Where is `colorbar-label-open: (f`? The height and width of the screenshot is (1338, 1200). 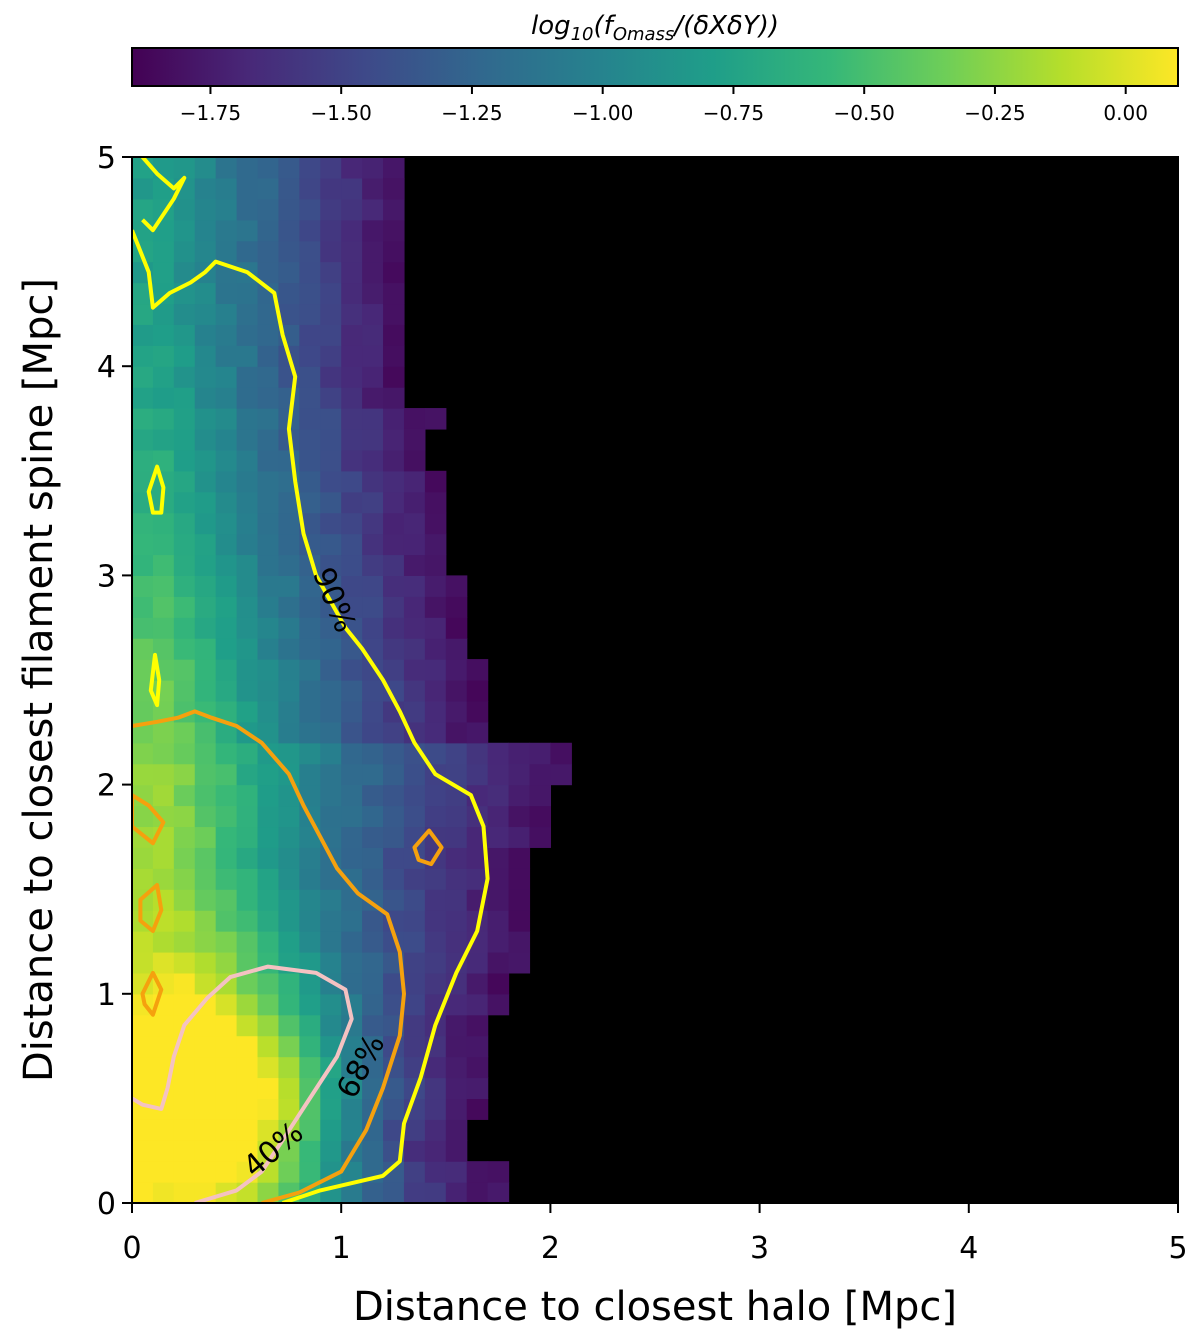 colorbar-label-open: (f is located at coordinates (605, 26).